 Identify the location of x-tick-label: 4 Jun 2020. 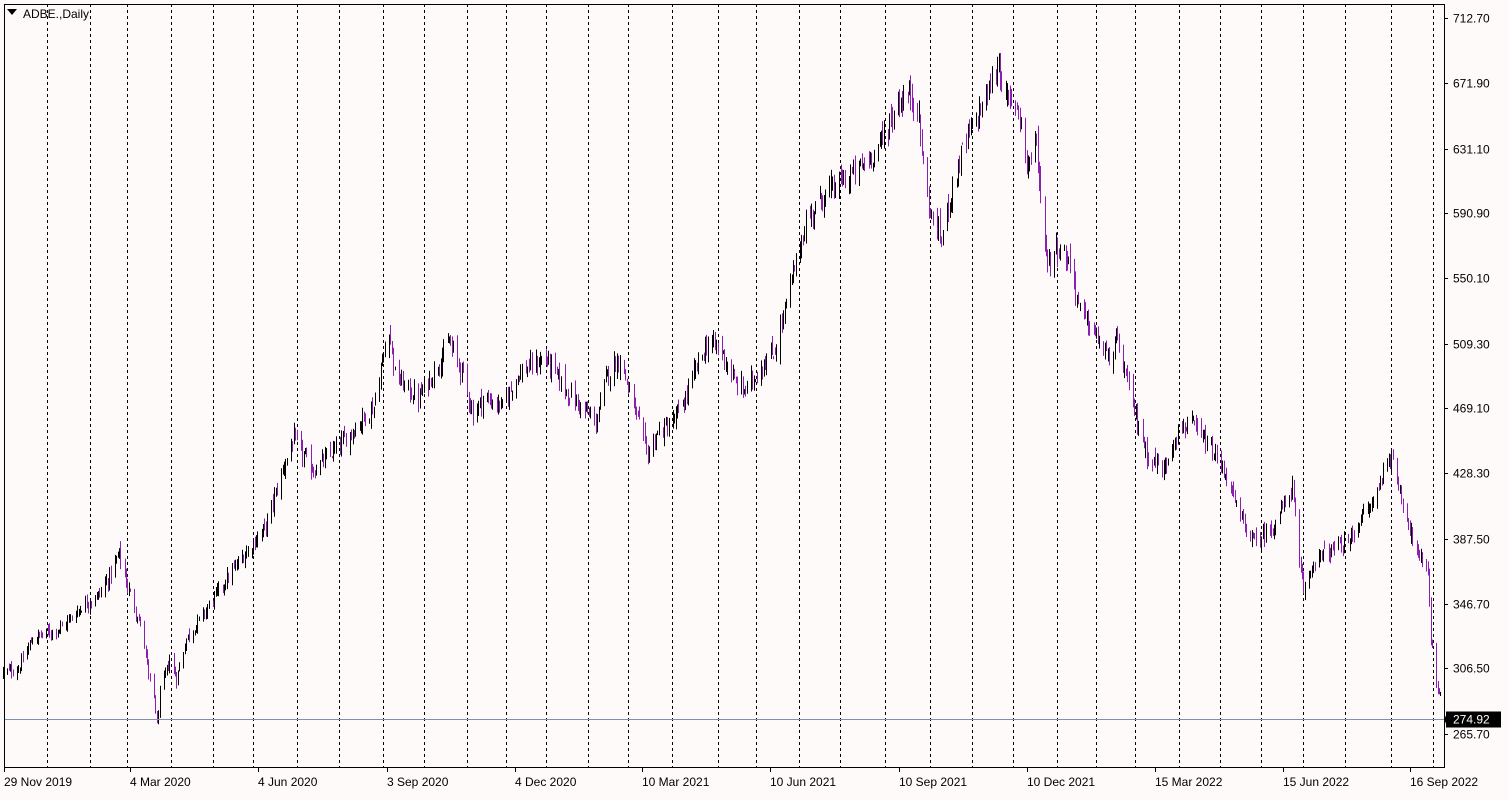
(288, 782).